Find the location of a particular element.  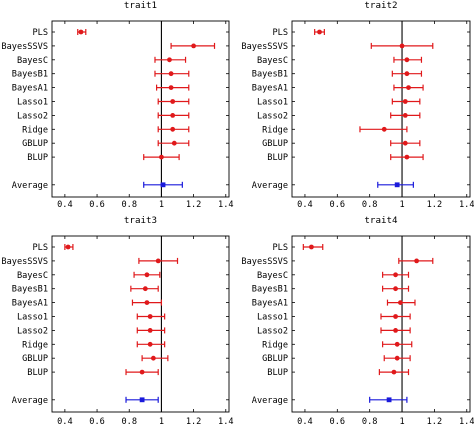

interval-BayesC is located at coordinates (170, 59).